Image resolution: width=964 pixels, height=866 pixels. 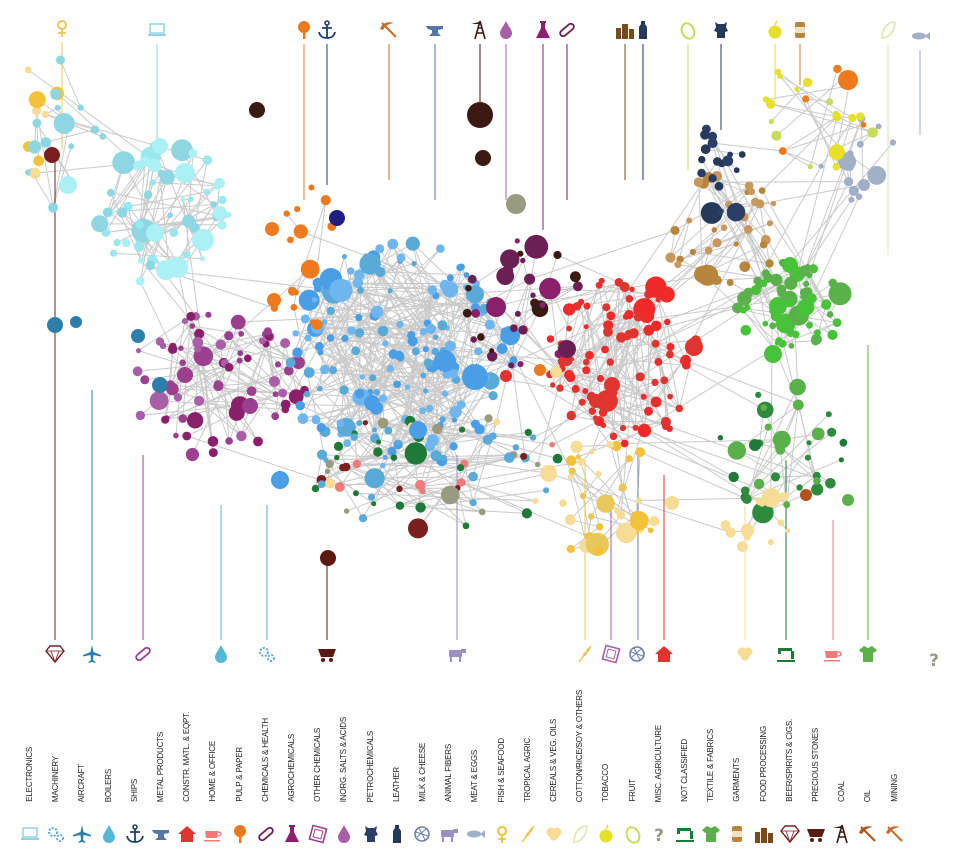 I want to click on legend-label-ships: SHIPS, so click(x=134, y=790).